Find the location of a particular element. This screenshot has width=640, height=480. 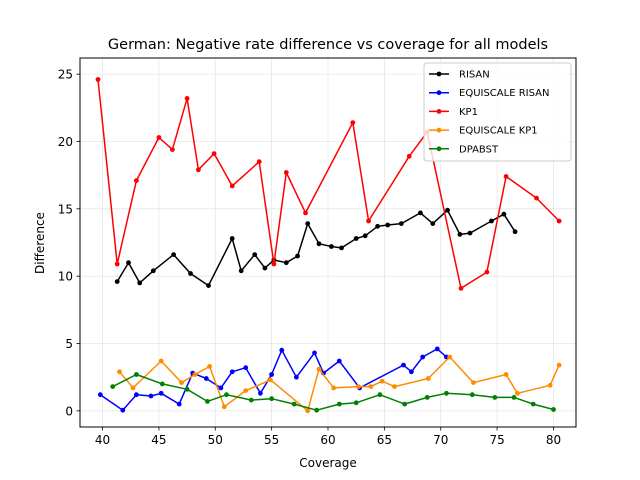

y-axis-label: Difference is located at coordinates (40, 243).